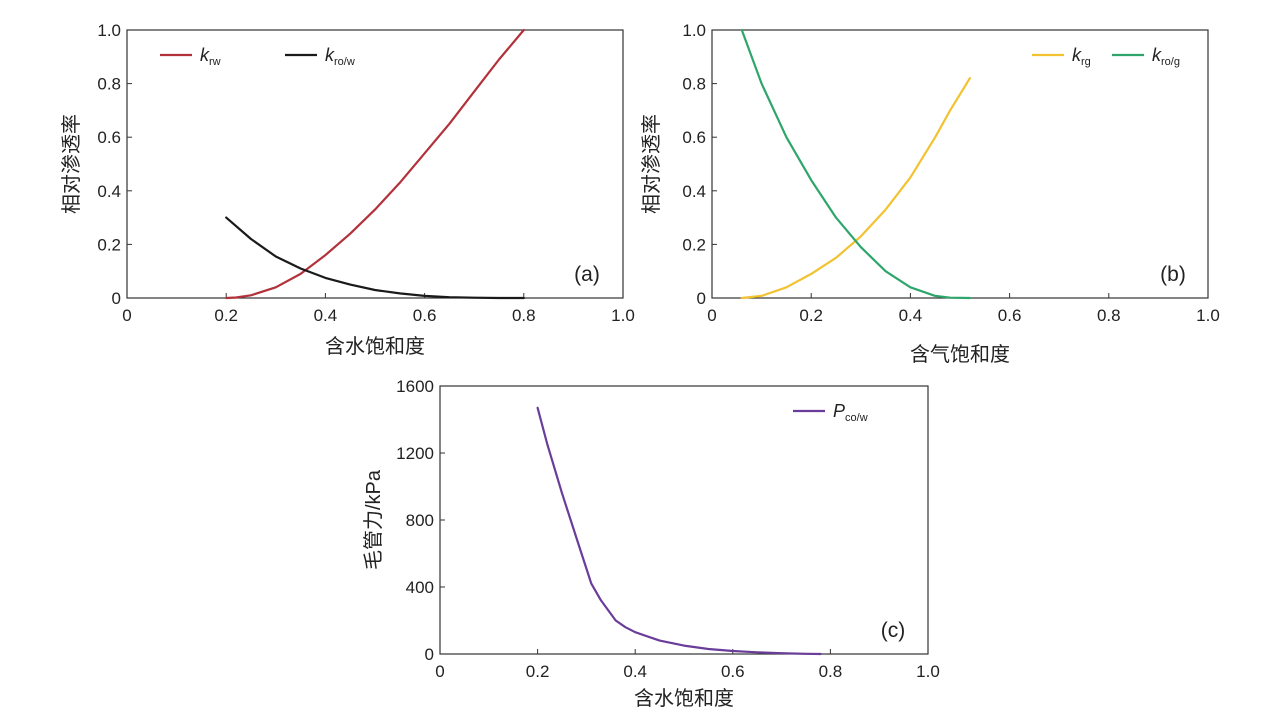 This screenshot has height=723, width=1271. Describe the element at coordinates (344, 62) in the screenshot. I see `legend-label-sub: ro/w` at that location.